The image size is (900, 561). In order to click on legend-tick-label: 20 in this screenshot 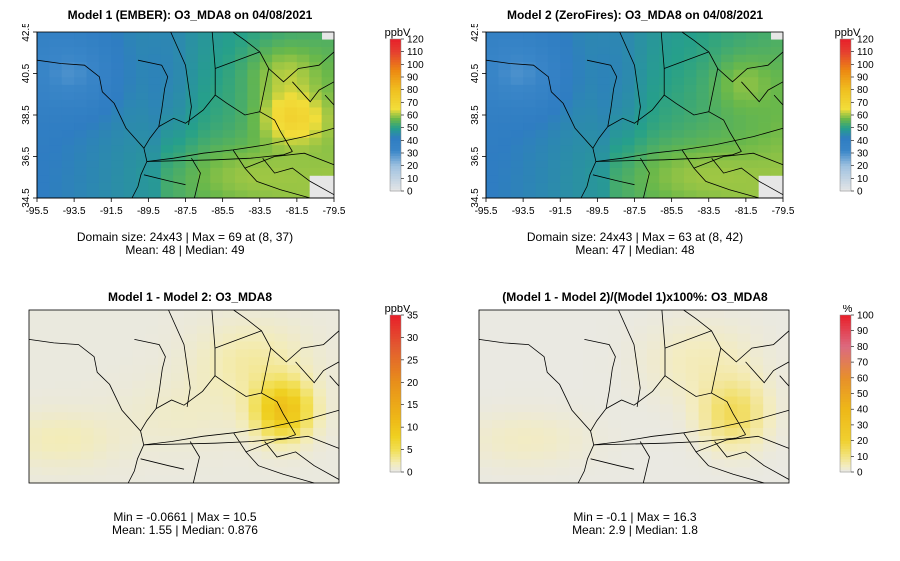, I will do `click(863, 441)`.